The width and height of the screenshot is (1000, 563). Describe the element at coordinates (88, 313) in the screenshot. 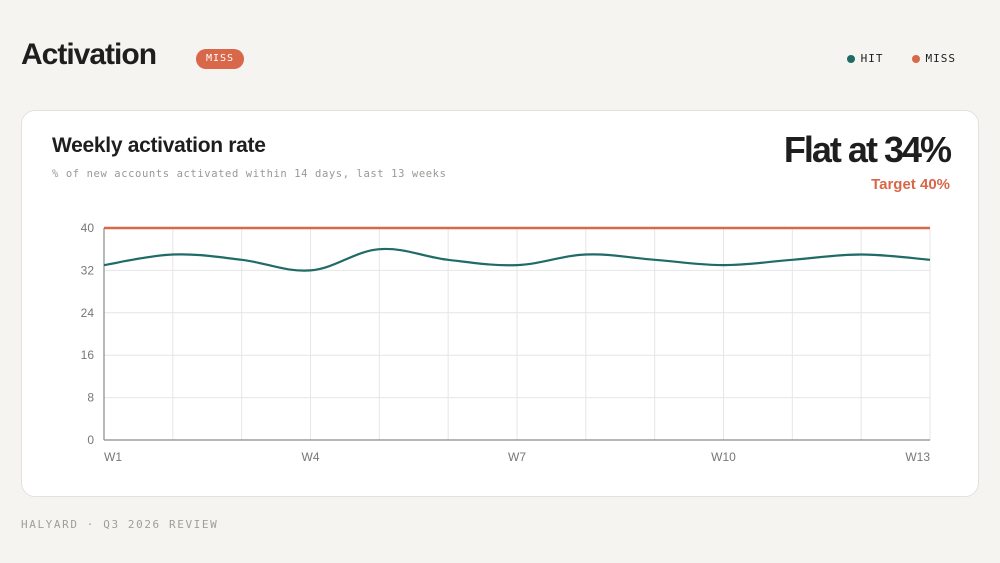

I see `y-tick-label: 24` at that location.